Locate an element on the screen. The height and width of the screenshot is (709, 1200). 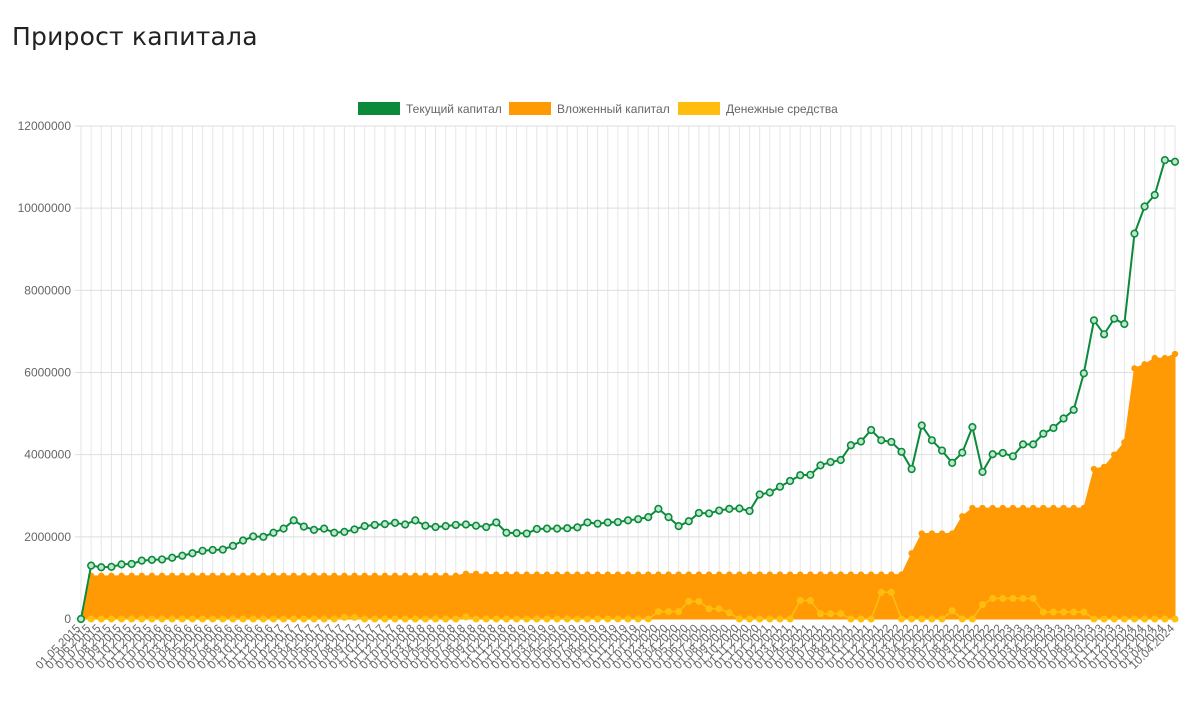
legend-item: Вложенный капитал is located at coordinates (589, 109).